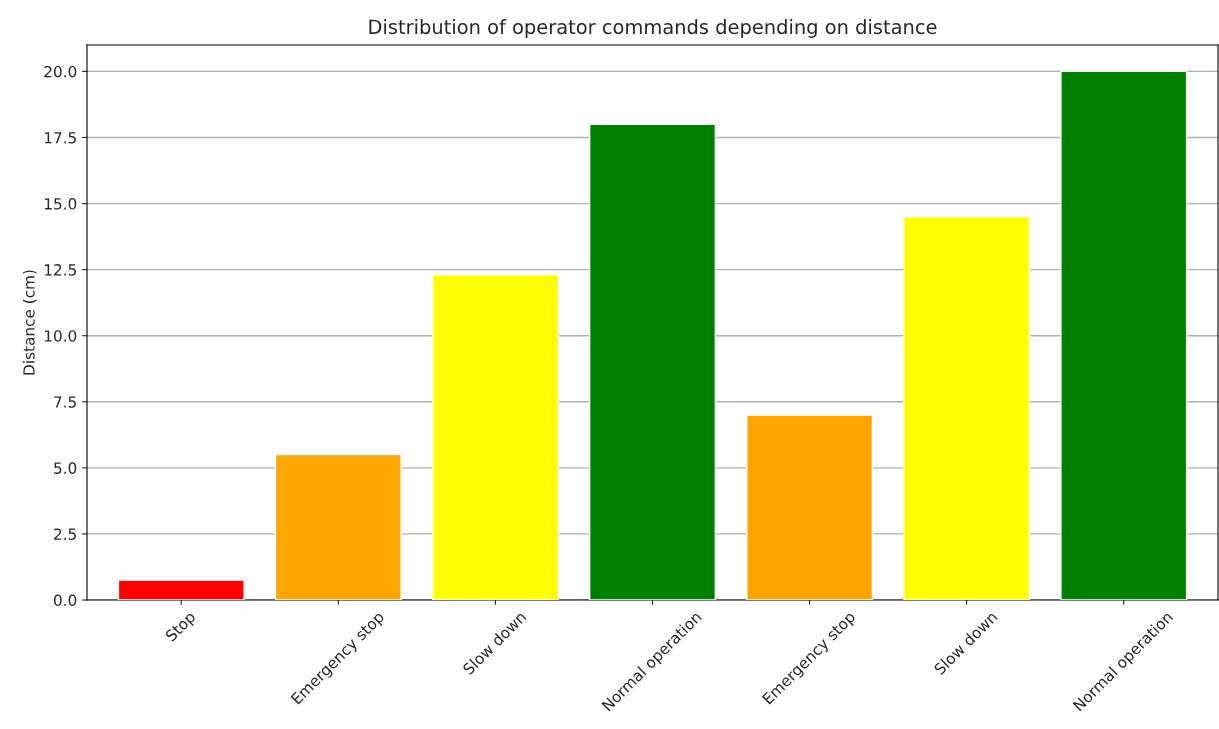  What do you see at coordinates (60, 336) in the screenshot?
I see `y-tick-label: 10.0` at bounding box center [60, 336].